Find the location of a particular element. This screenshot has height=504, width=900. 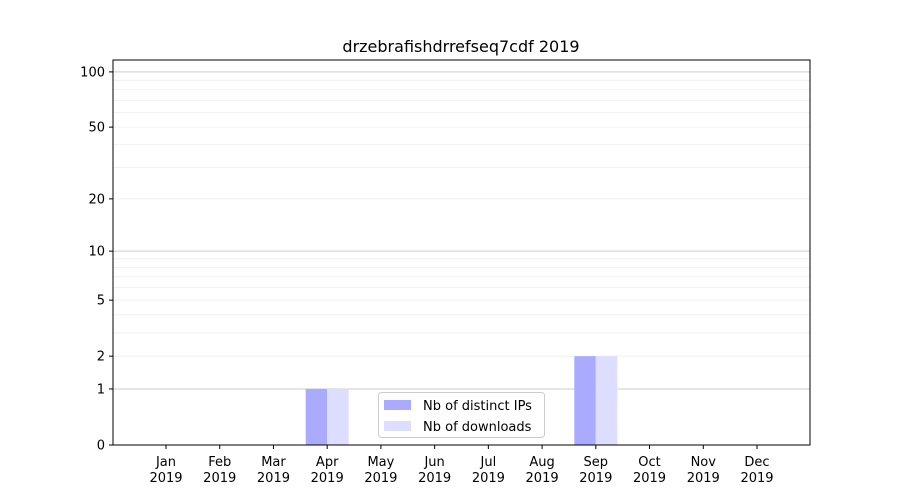

chart-title: drzebrafishdrrefseq7cdf 2019 is located at coordinates (460, 46).